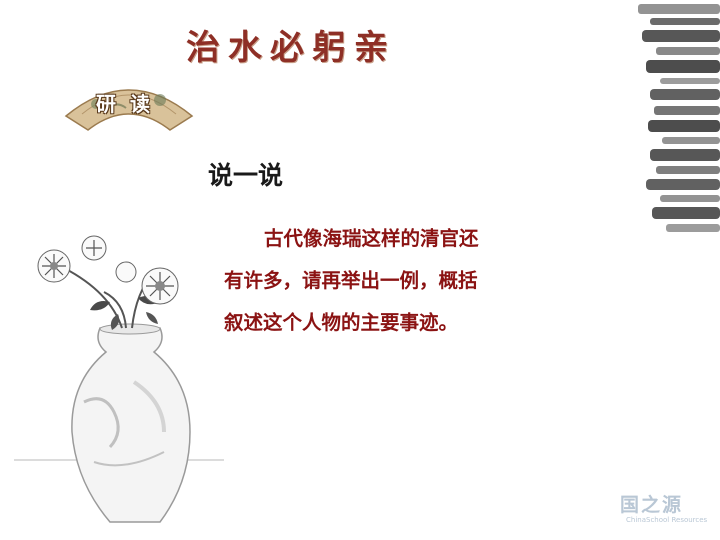 This screenshot has height=540, width=720. What do you see at coordinates (341, 322) in the screenshot?
I see `paragraph-line: 叙述这个人物的主要事迹。` at bounding box center [341, 322].